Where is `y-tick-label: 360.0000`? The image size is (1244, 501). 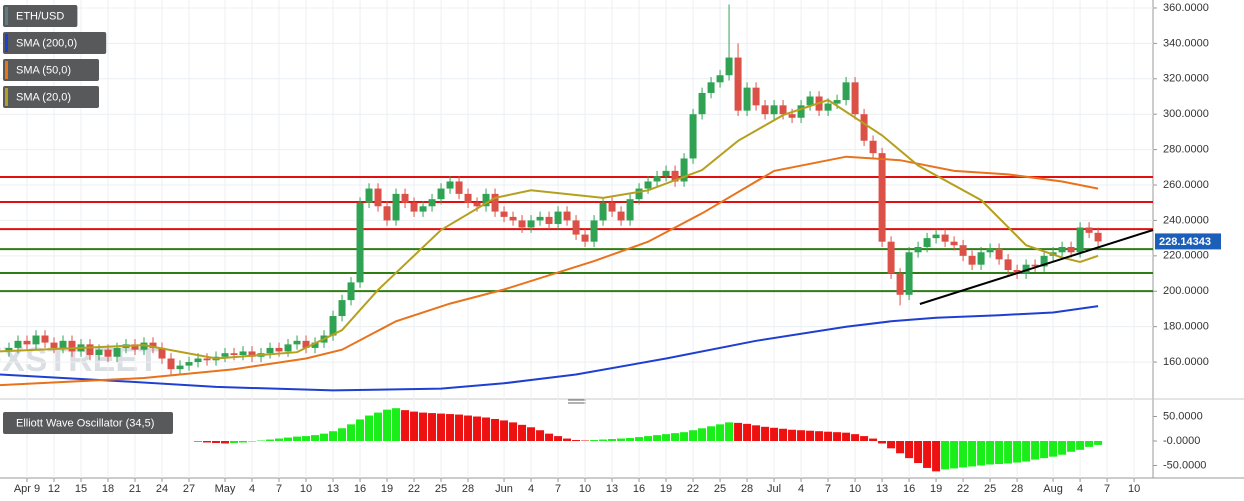 y-tick-label: 360.0000 is located at coordinates (1186, 8).